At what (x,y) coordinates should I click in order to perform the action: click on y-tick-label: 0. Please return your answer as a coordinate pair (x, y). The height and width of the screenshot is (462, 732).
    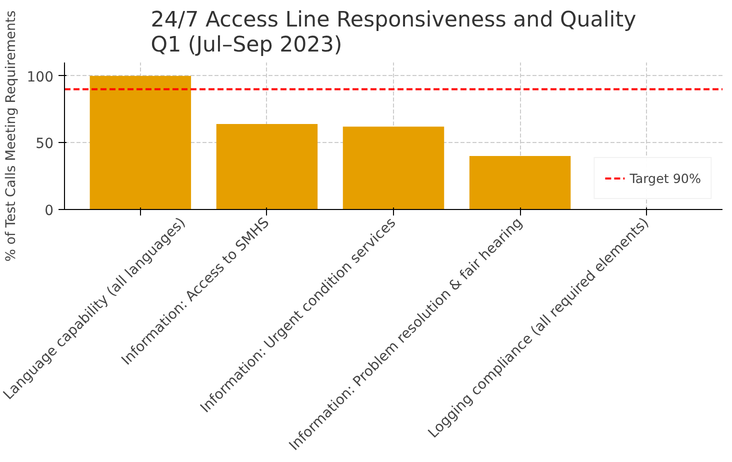
    Looking at the image, I should click on (49, 211).